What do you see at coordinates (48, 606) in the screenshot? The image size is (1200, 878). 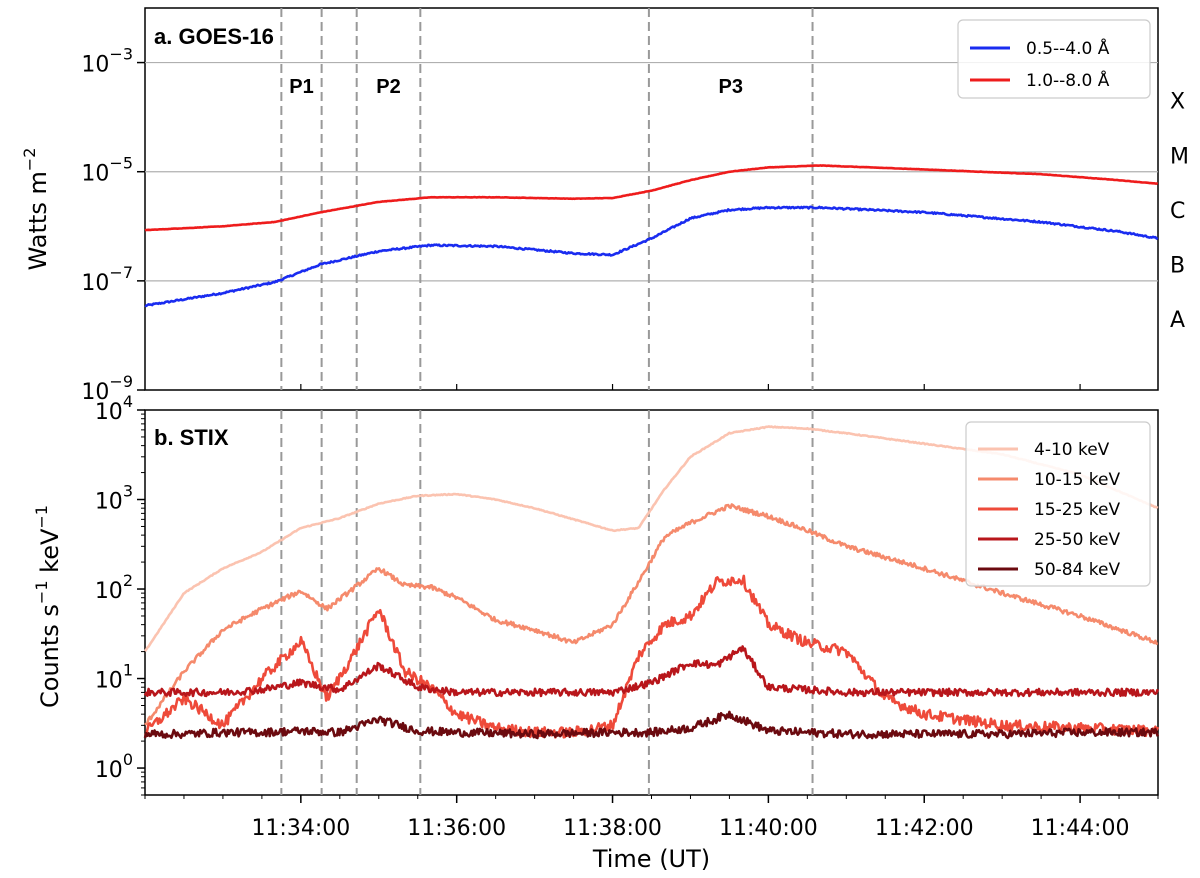 I see `panel-b-y-axis-label: Counts s−1 keV−1` at bounding box center [48, 606].